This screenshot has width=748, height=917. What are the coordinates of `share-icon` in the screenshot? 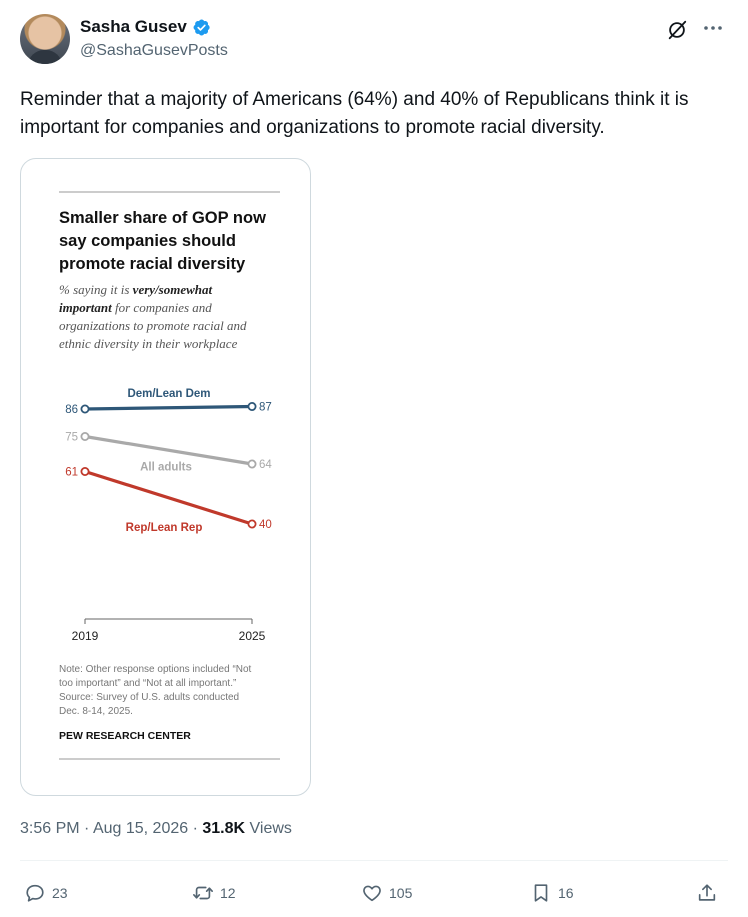 It's located at (707, 892).